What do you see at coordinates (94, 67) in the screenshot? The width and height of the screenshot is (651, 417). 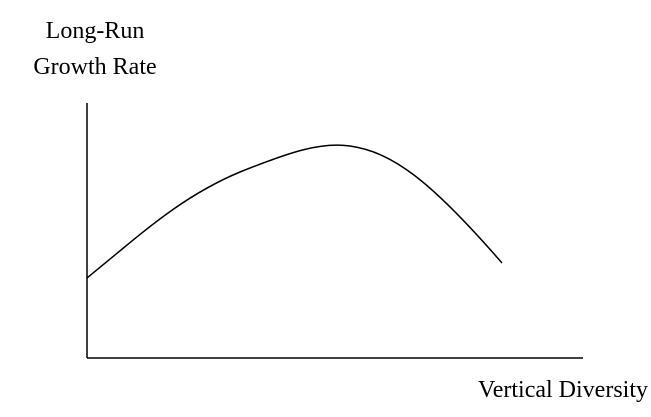 I see `y-axis-label-line: Growth Rate` at bounding box center [94, 67].